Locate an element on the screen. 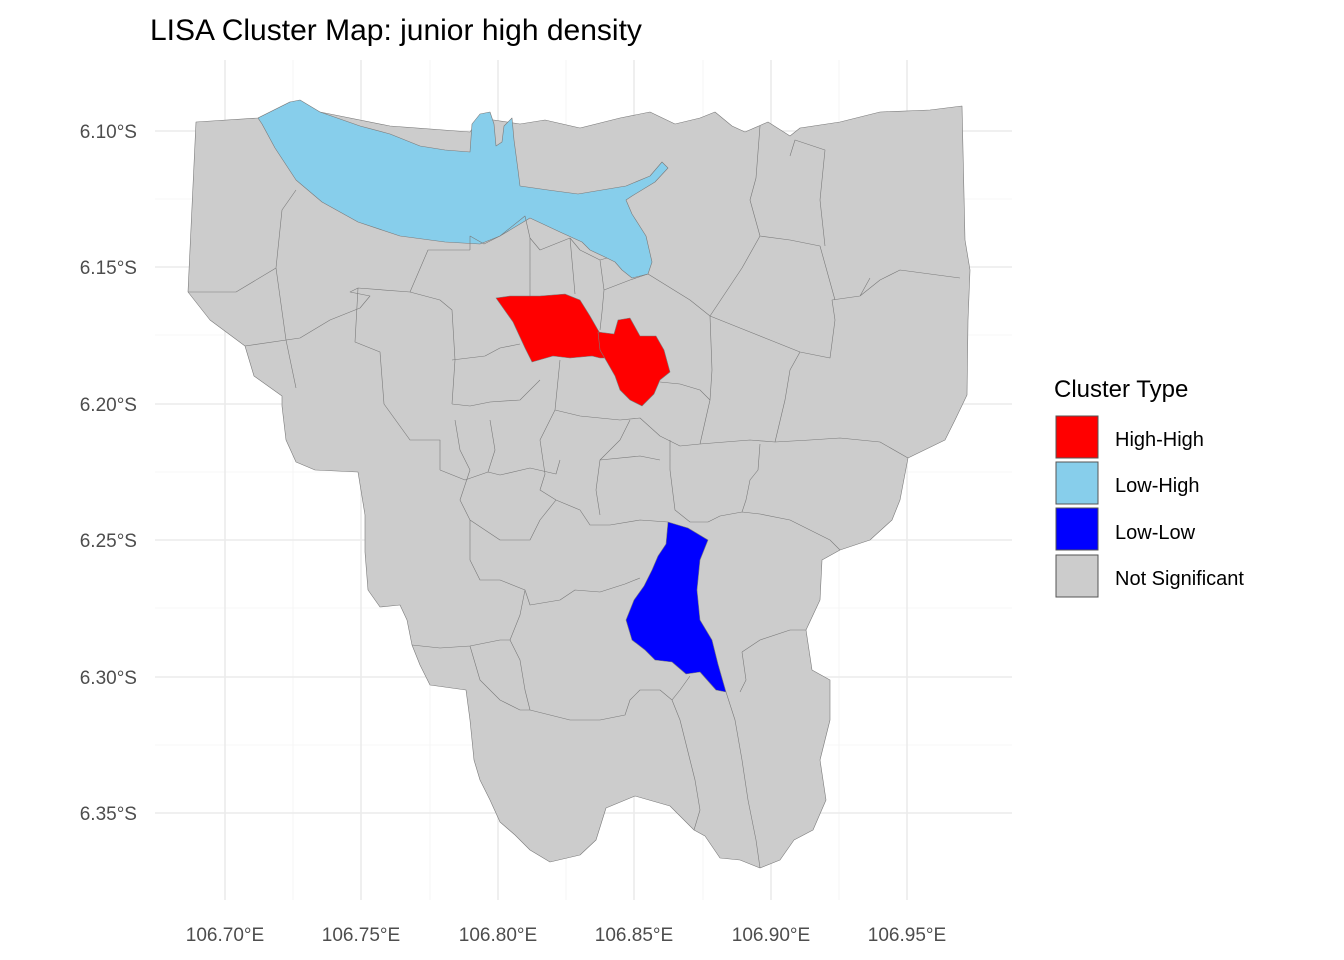  y-tick-label: 6.30°S is located at coordinates (108, 678).